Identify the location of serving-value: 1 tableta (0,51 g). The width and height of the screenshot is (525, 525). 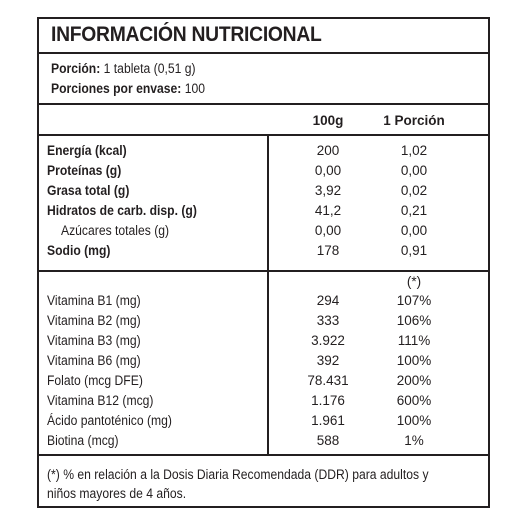
(149, 68).